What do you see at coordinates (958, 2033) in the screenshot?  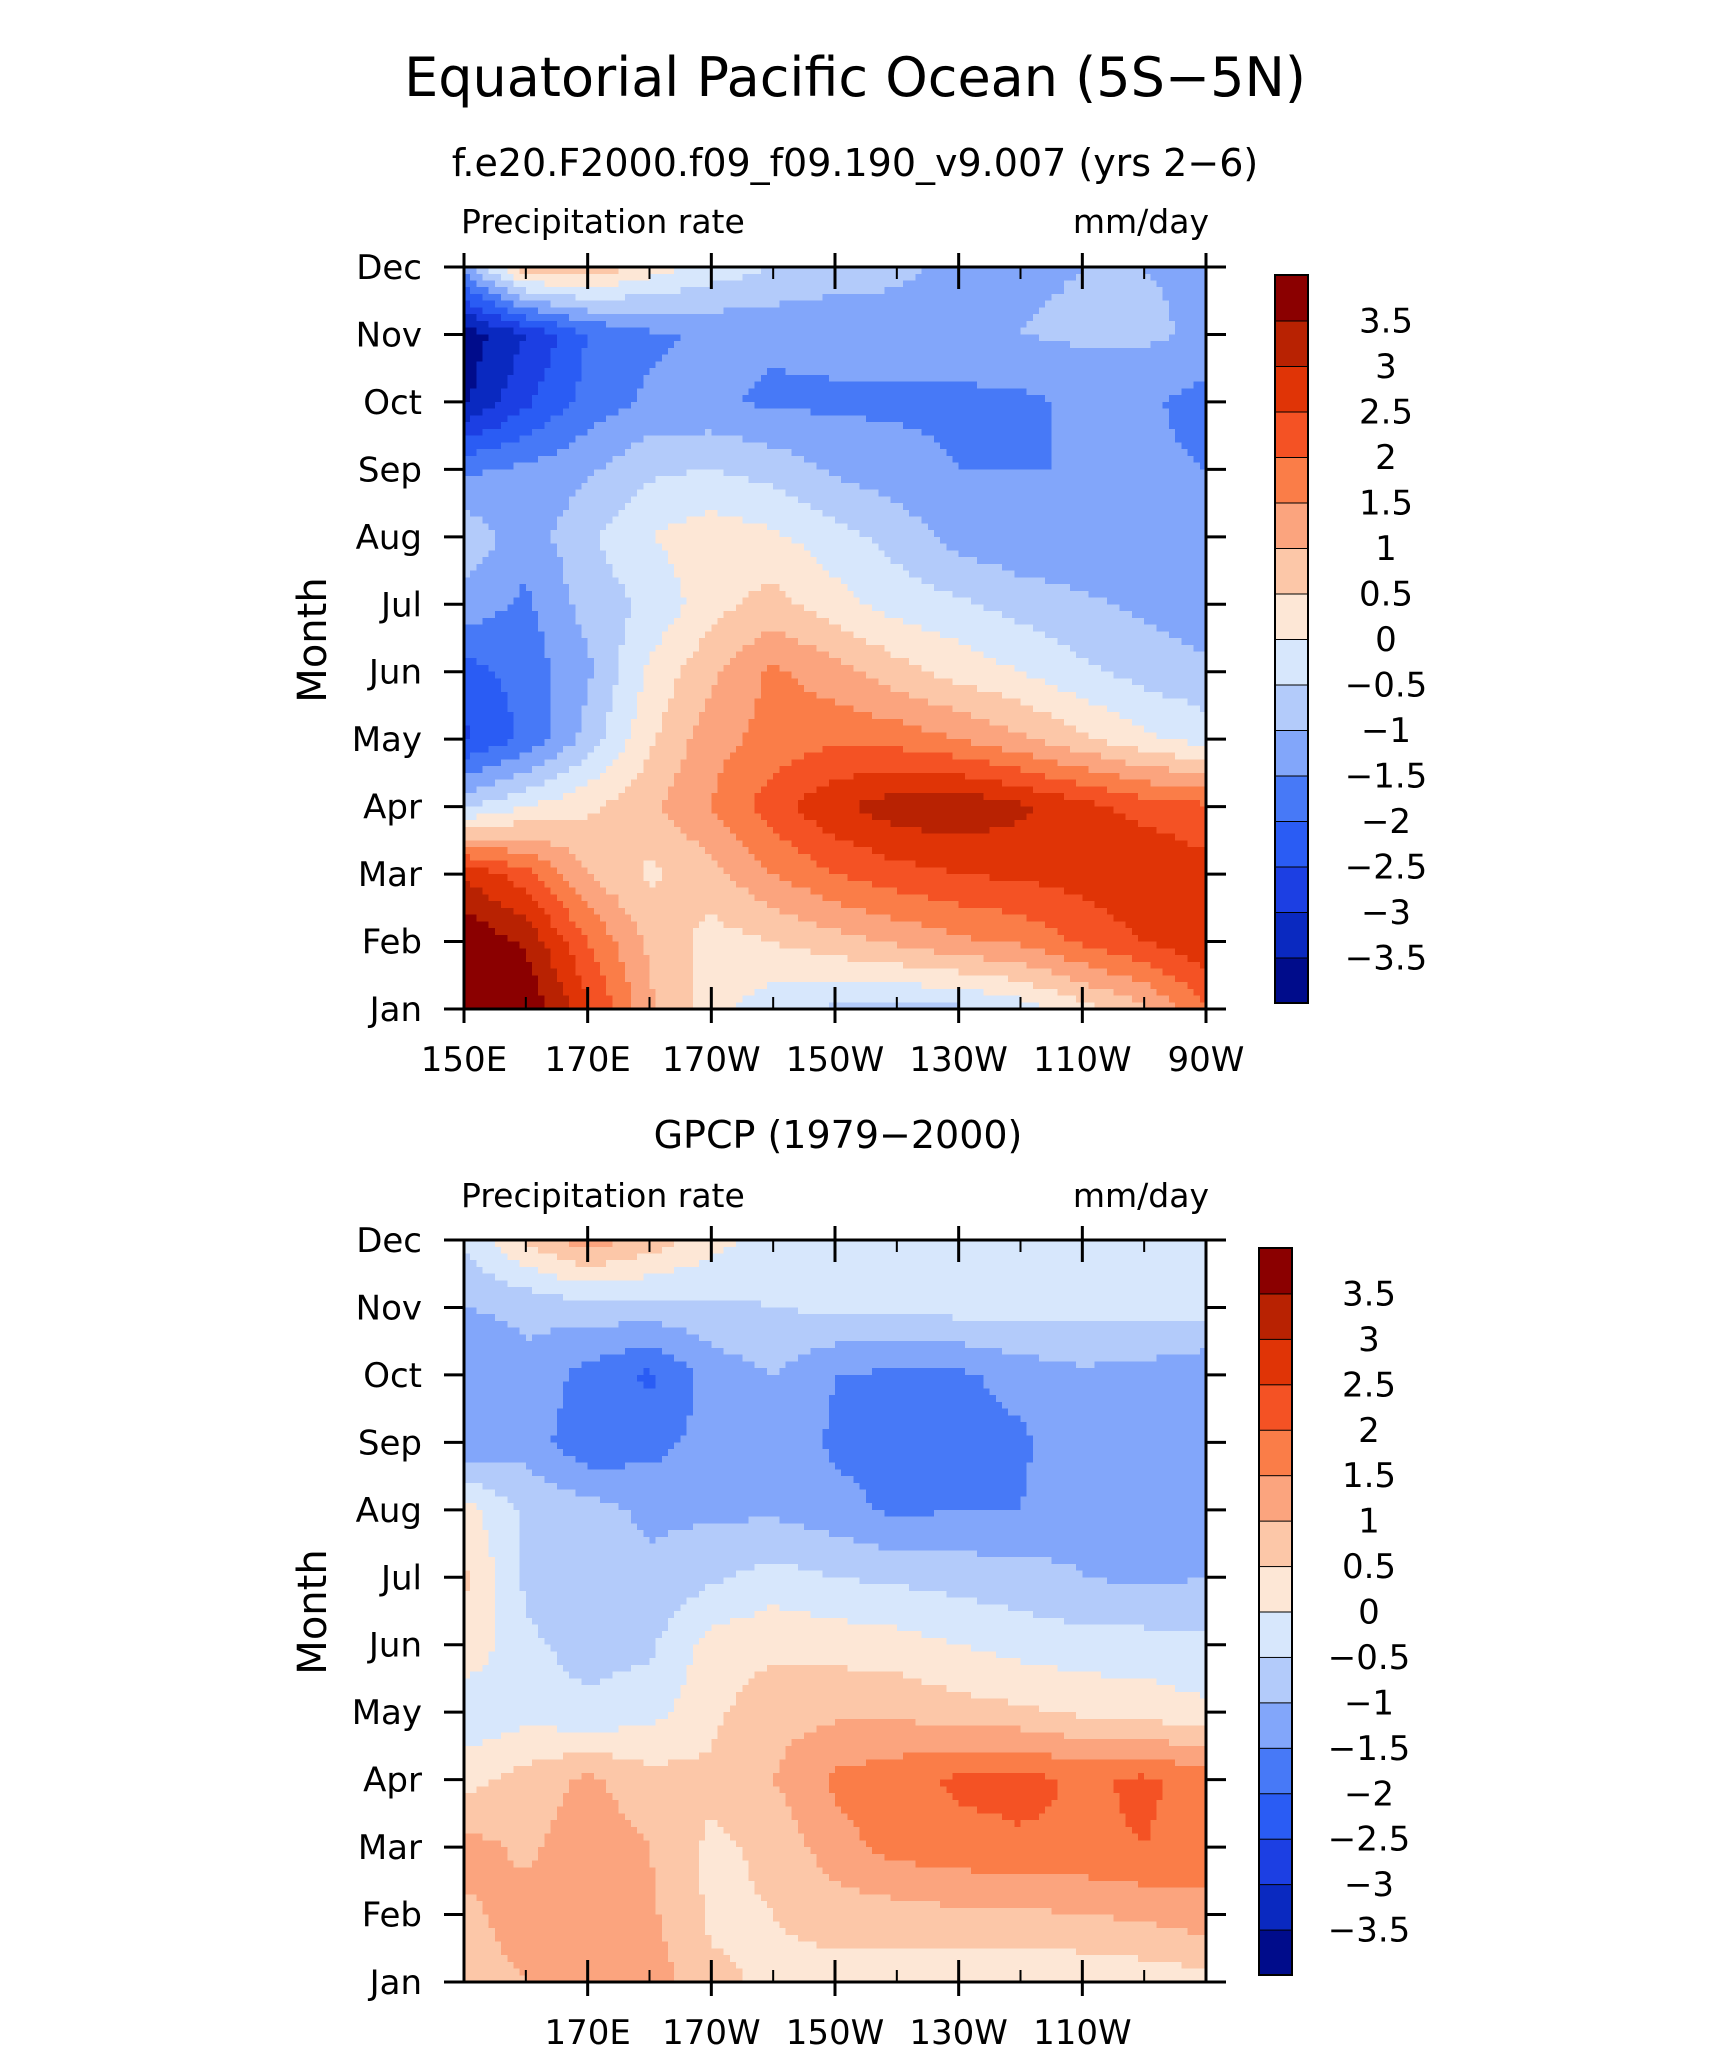 I see `x-tick-label: 130W` at bounding box center [958, 2033].